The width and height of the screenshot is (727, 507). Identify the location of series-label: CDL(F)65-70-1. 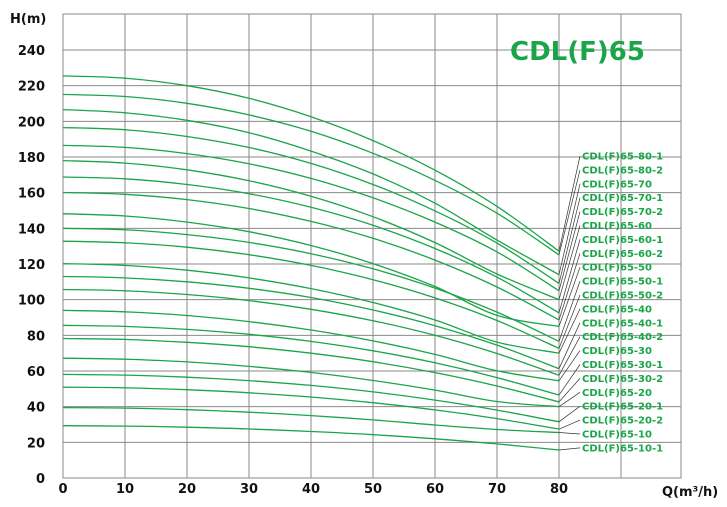
(622, 198).